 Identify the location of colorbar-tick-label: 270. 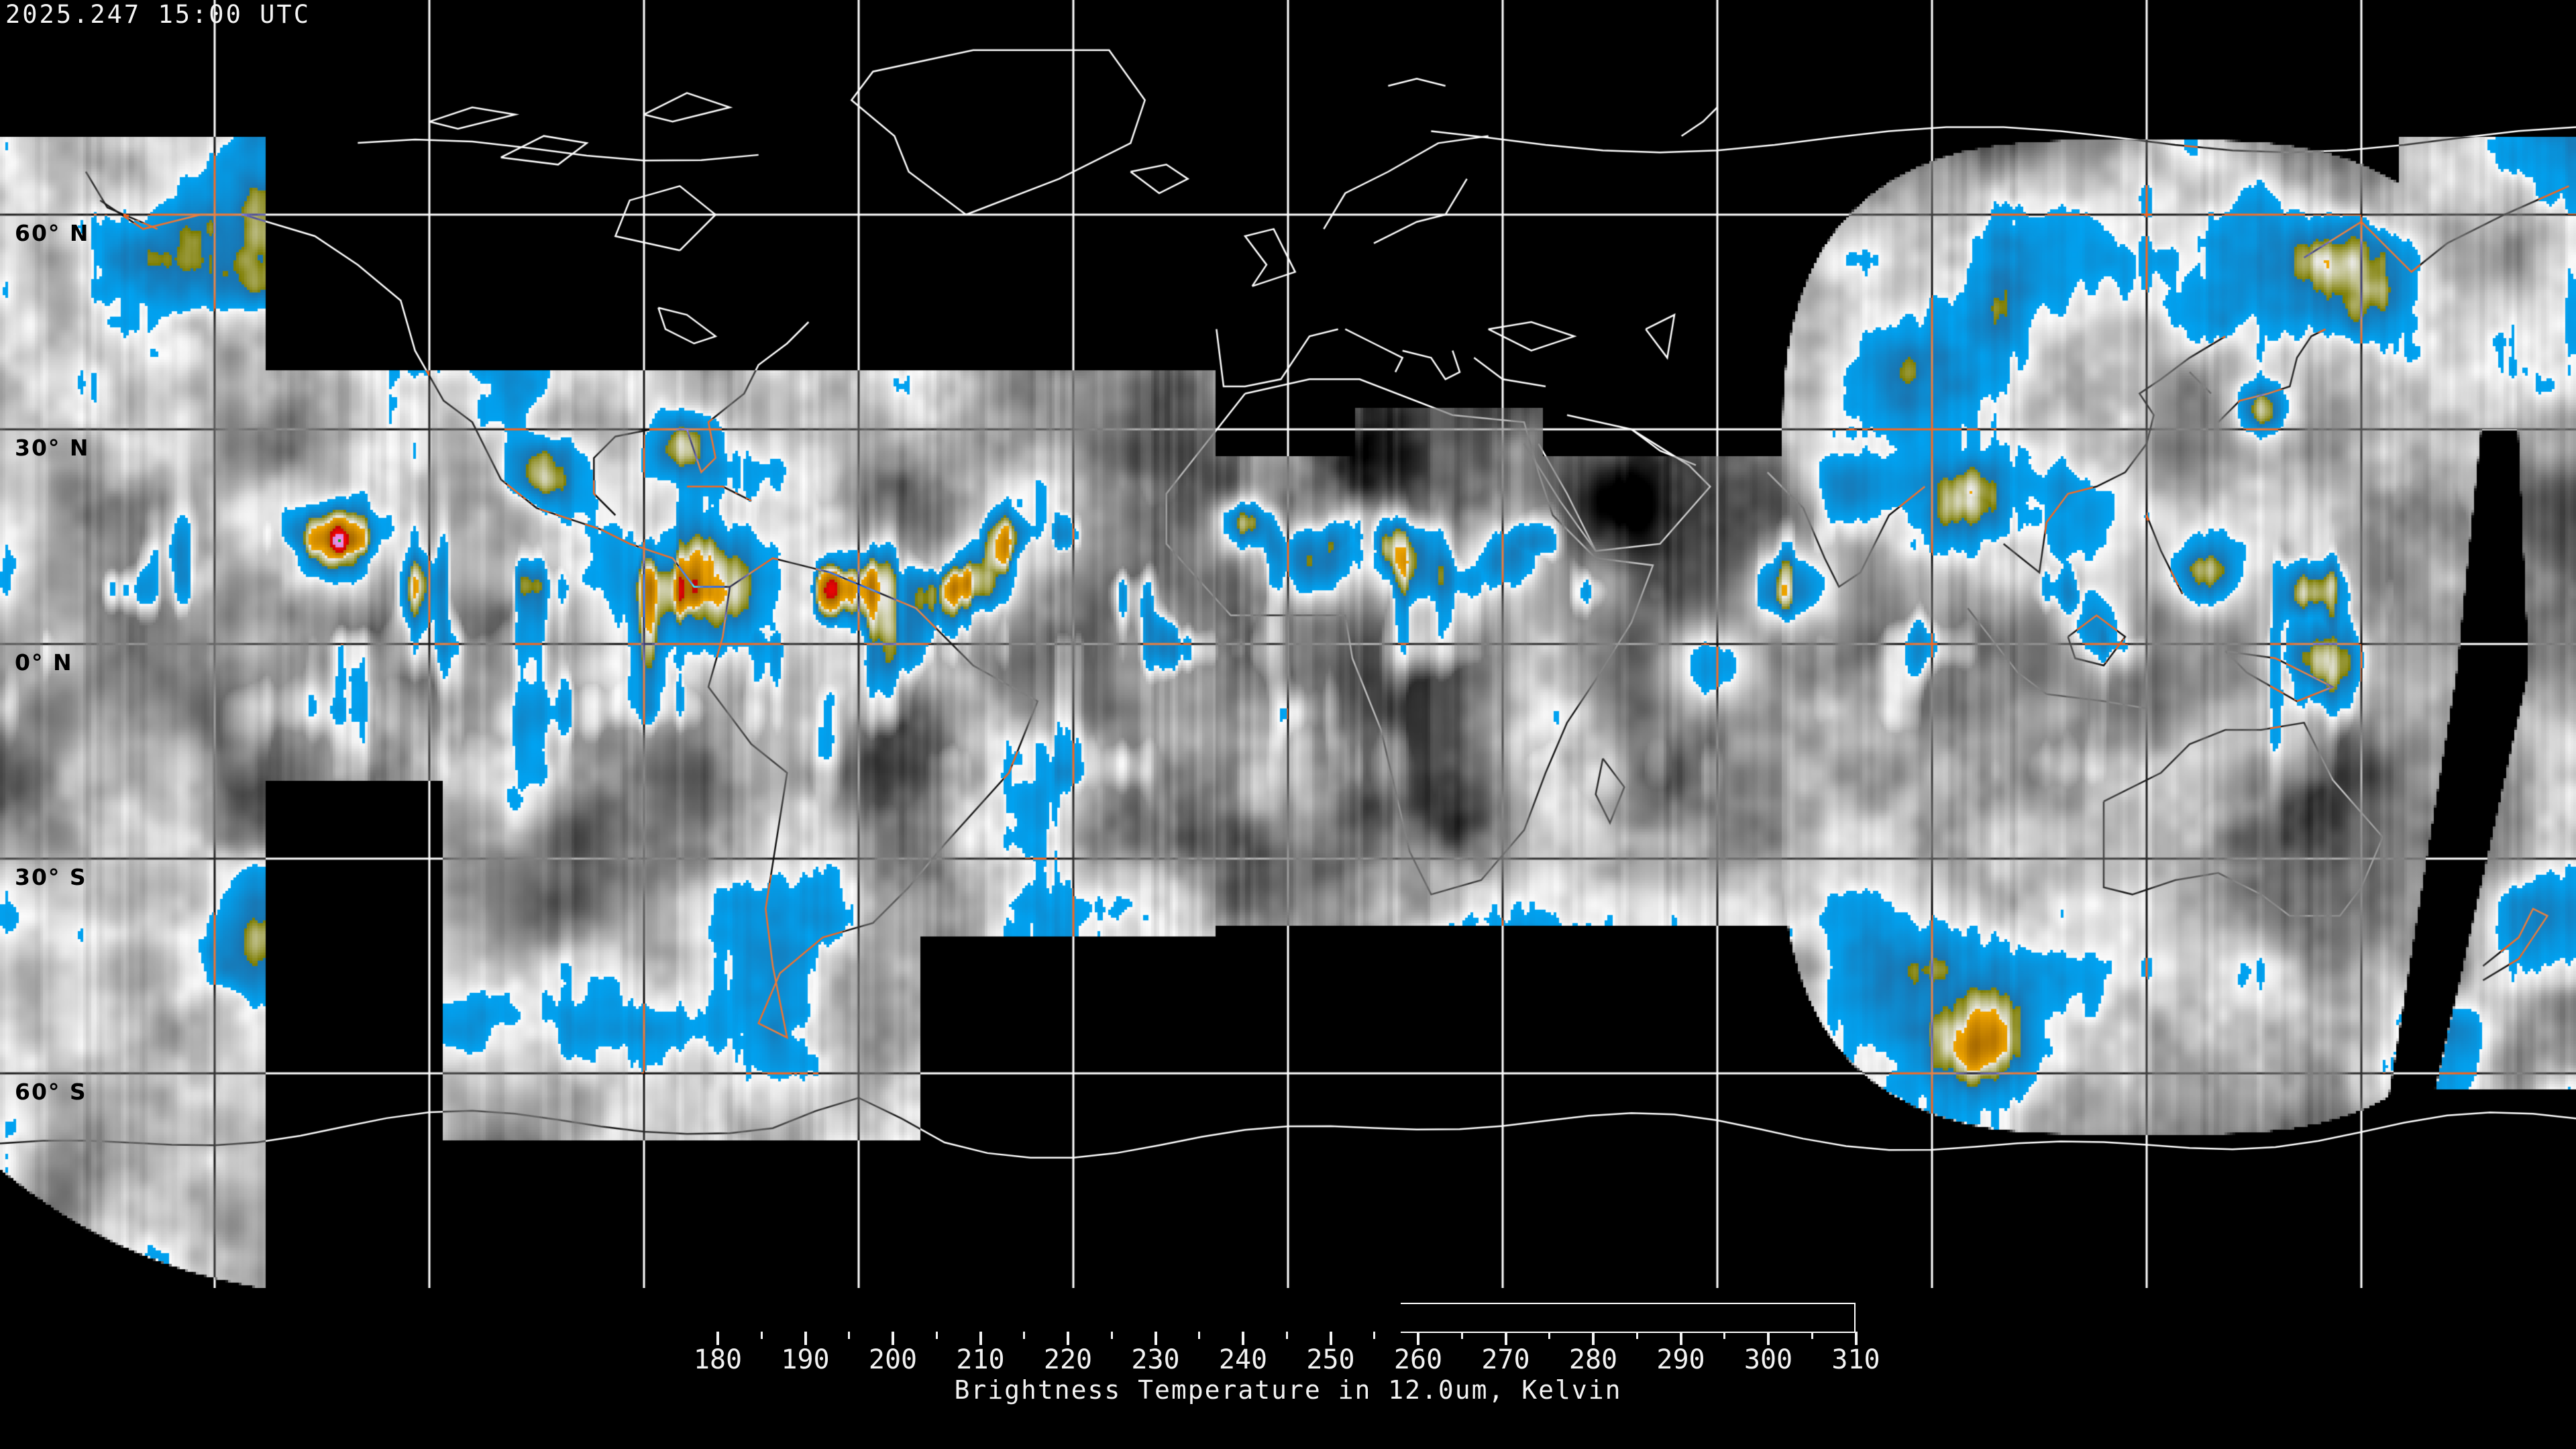
(1505, 1359).